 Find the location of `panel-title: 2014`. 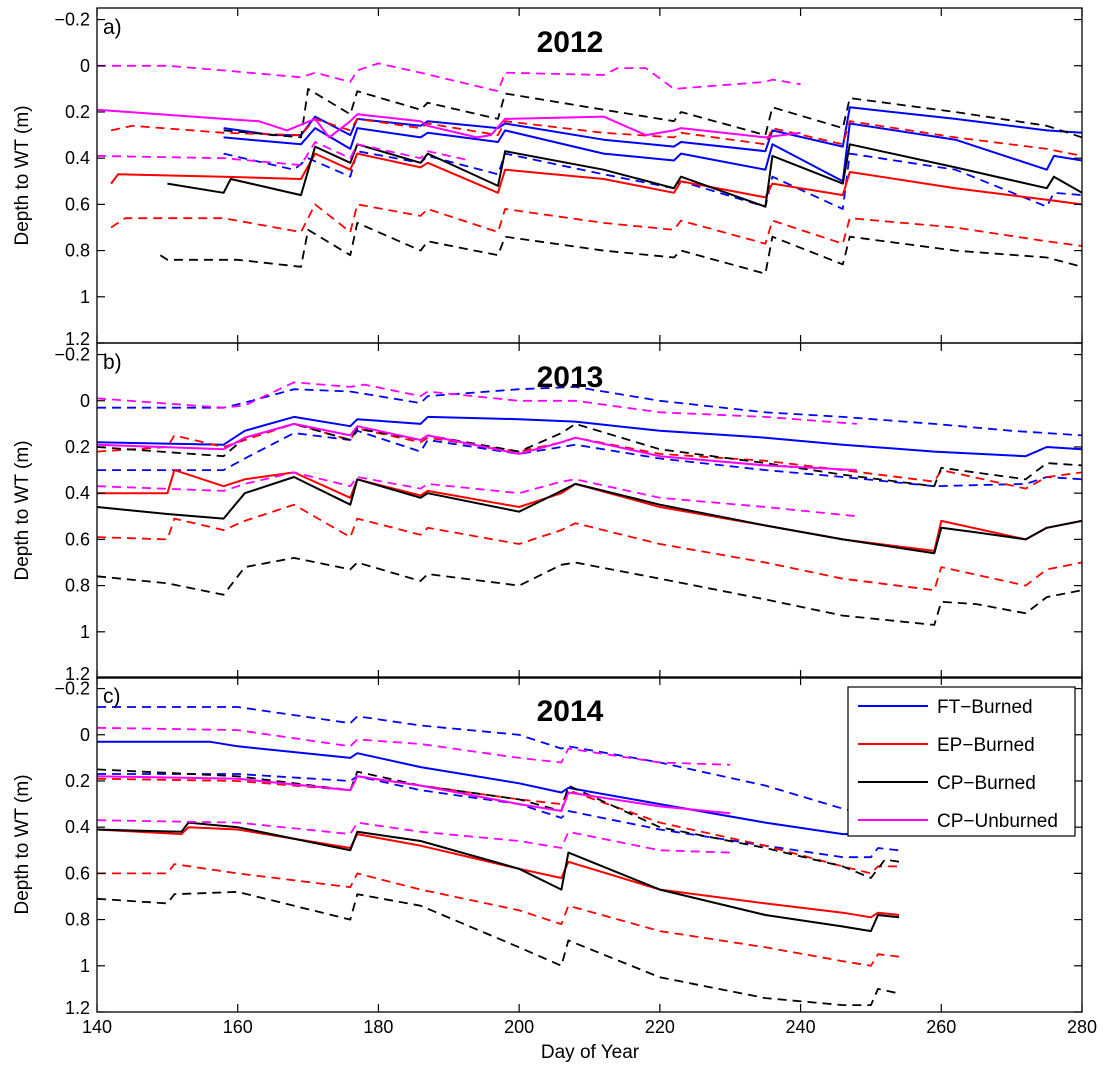

panel-title: 2014 is located at coordinates (570, 711).